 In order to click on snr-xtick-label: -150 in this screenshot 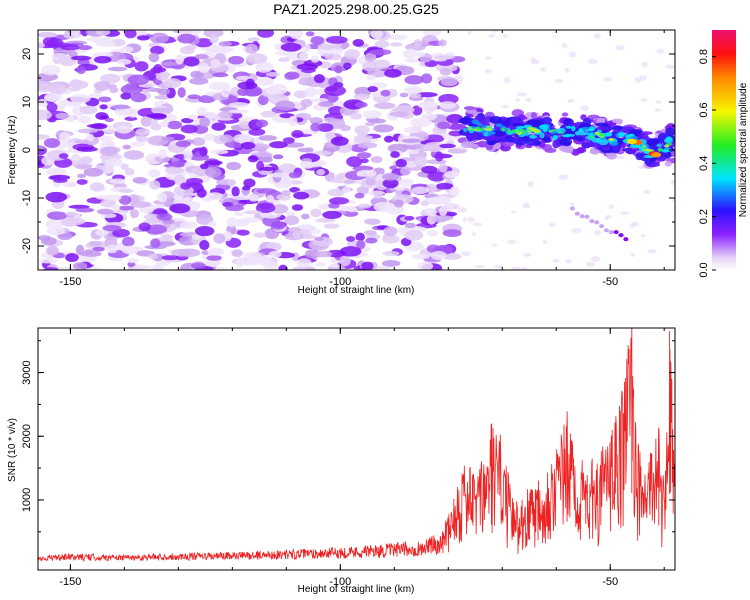, I will do `click(70, 582)`.